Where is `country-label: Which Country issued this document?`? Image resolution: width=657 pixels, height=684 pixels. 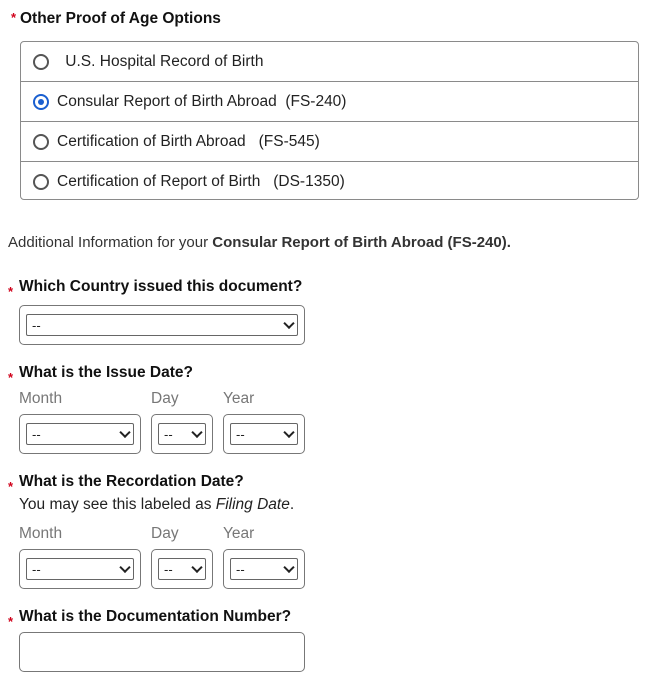 country-label: Which Country issued this document? is located at coordinates (161, 286).